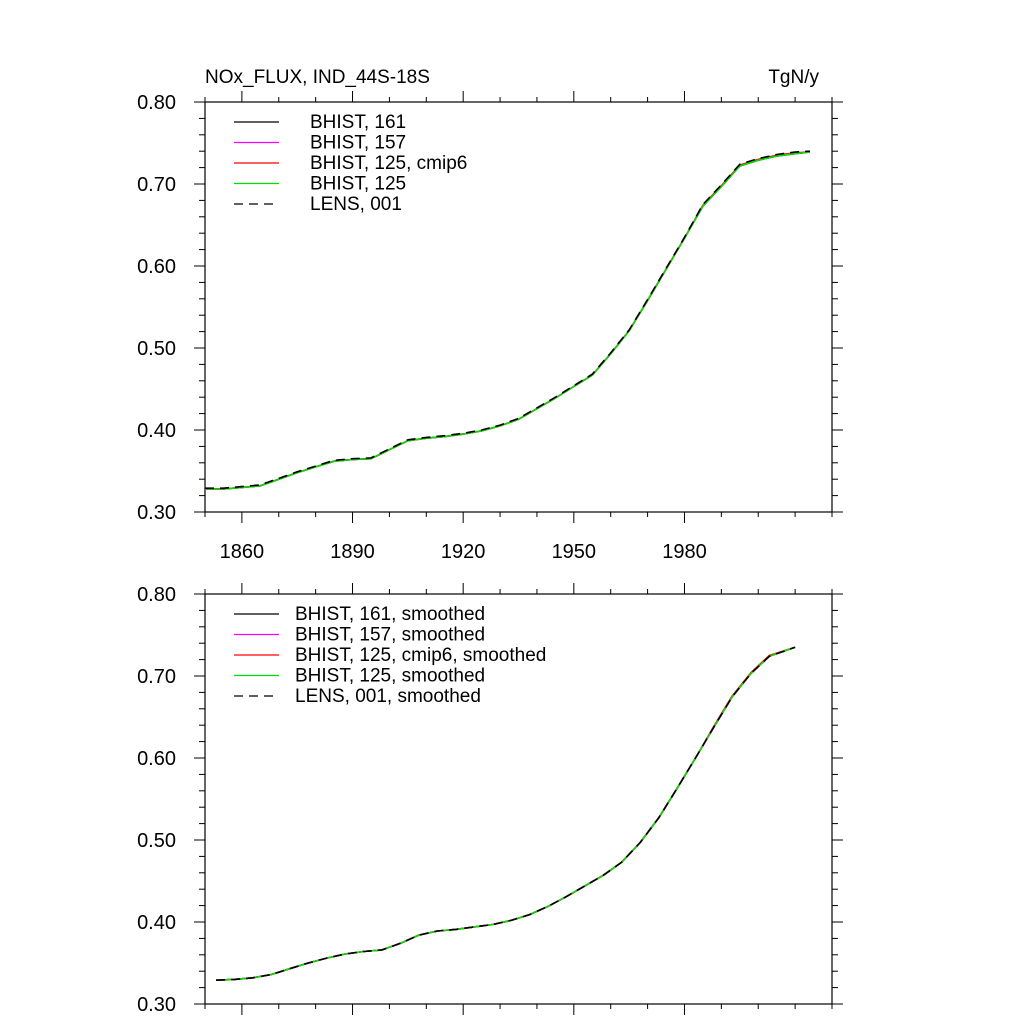 Image resolution: width=1024 pixels, height=1024 pixels. Describe the element at coordinates (793, 77) in the screenshot. I see `chart-units: TgN/y` at that location.